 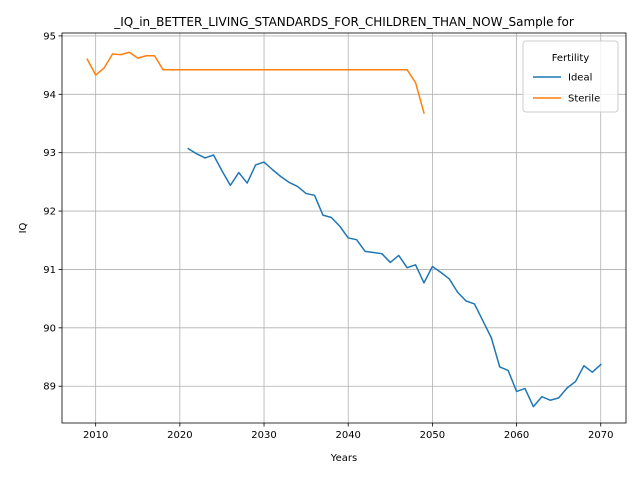 I want to click on x-tick-label: 2050, so click(x=432, y=435).